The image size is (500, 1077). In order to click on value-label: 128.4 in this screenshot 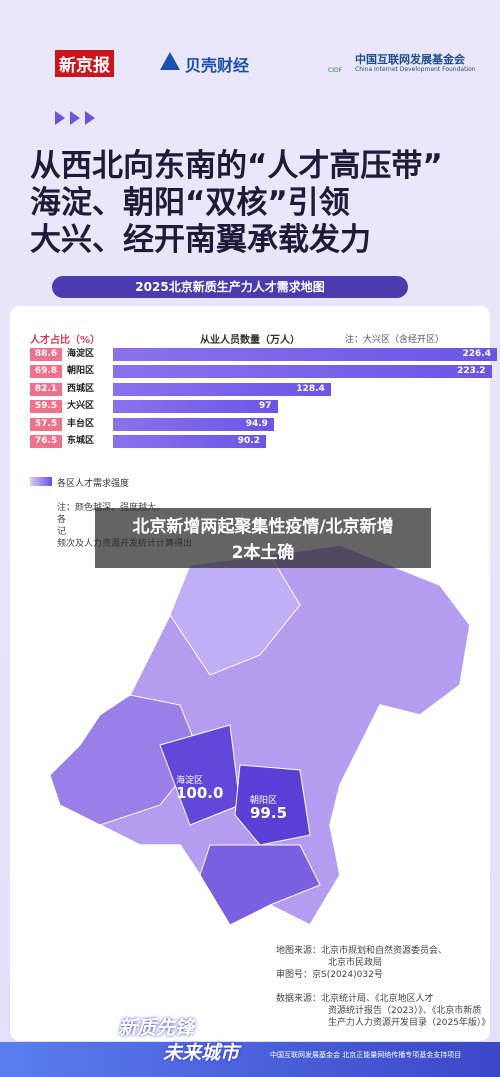, I will do `click(310, 388)`.